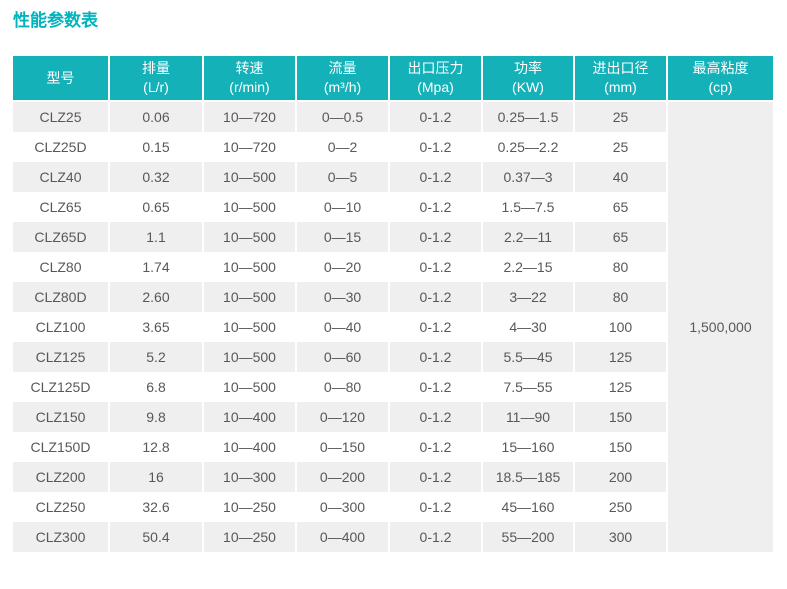 Image resolution: width=787 pixels, height=589 pixels. Describe the element at coordinates (60, 297) in the screenshot. I see `model-cell: CLZ80D` at that location.